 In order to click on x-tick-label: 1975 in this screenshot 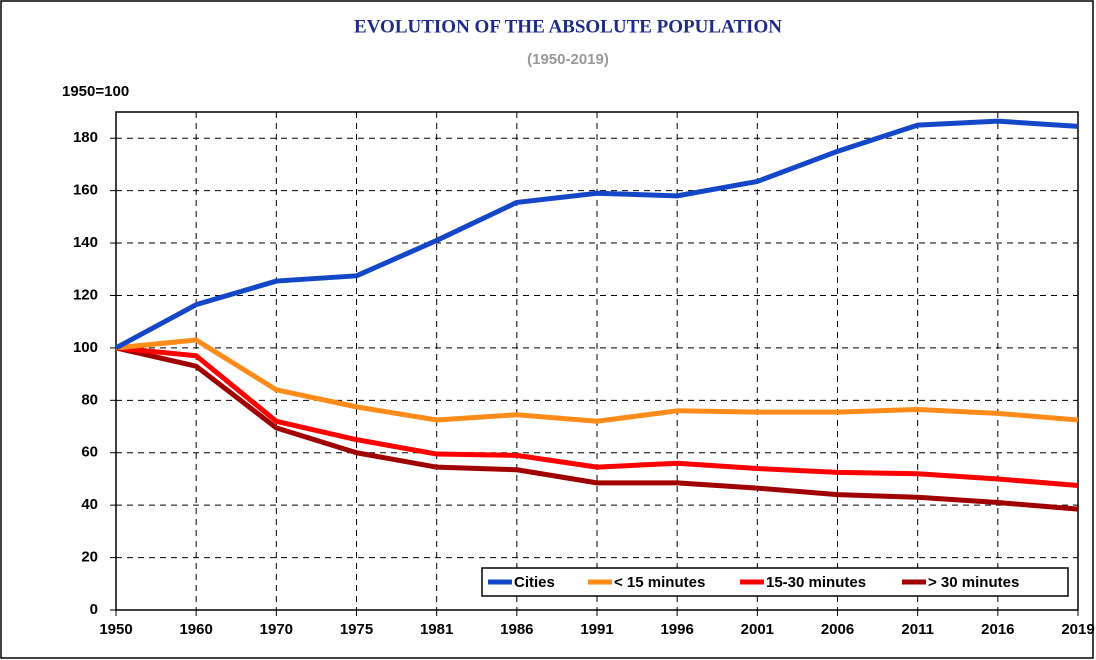, I will do `click(356, 629)`.